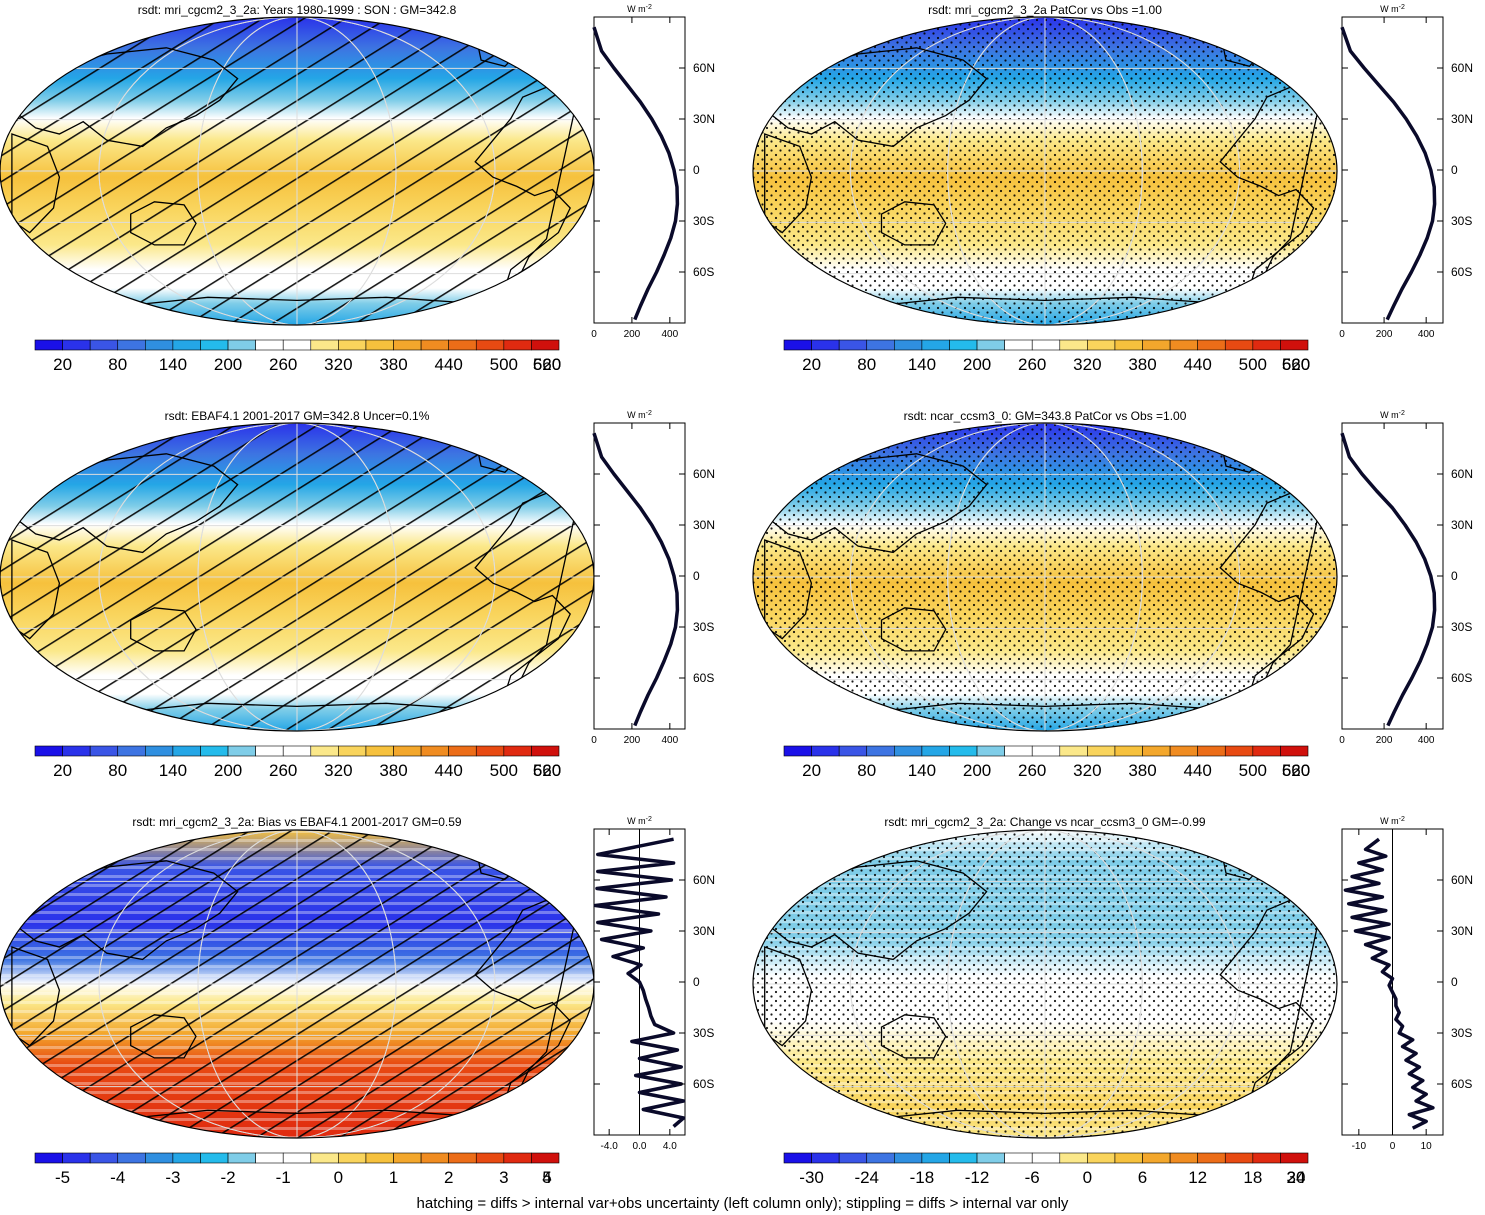 This screenshot has height=1215, width=1485. Describe the element at coordinates (1252, 1177) in the screenshot. I see `colorbar-tick-label: 18` at that location.